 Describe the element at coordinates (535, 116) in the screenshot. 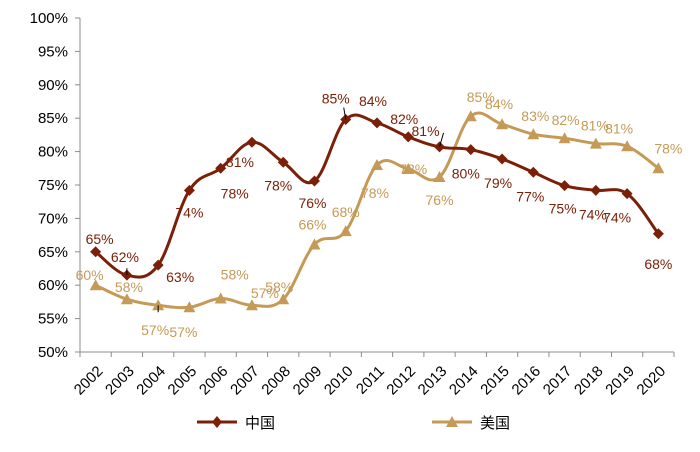

I see `data-label-usa: 83%` at that location.